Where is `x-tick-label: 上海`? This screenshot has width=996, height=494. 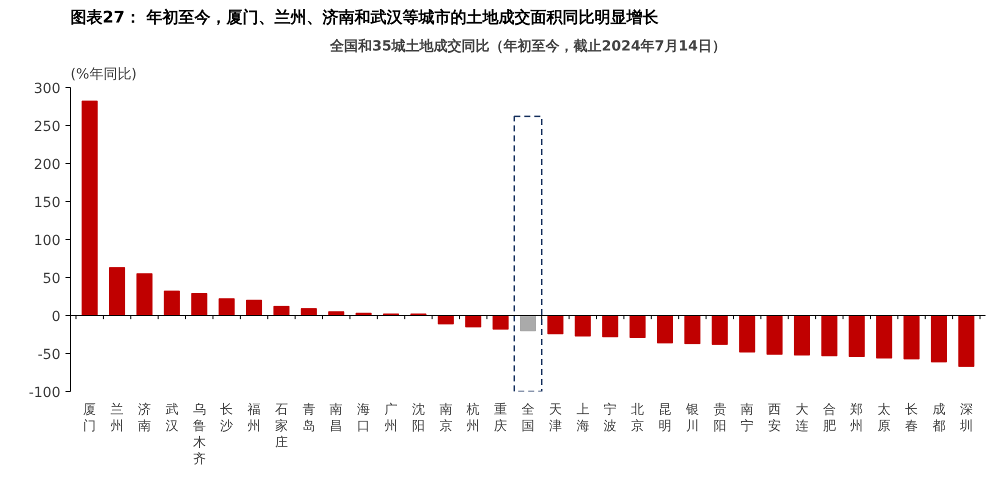 x-tick-label: 上海 is located at coordinates (583, 418).